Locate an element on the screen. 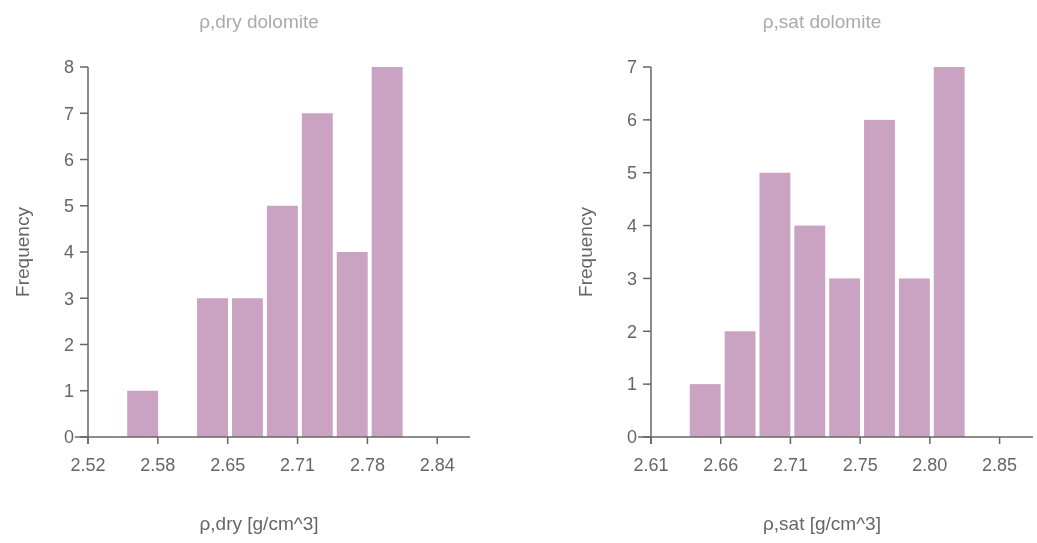 The width and height of the screenshot is (1037, 543). x-tick-label: 2.65 is located at coordinates (228, 465).